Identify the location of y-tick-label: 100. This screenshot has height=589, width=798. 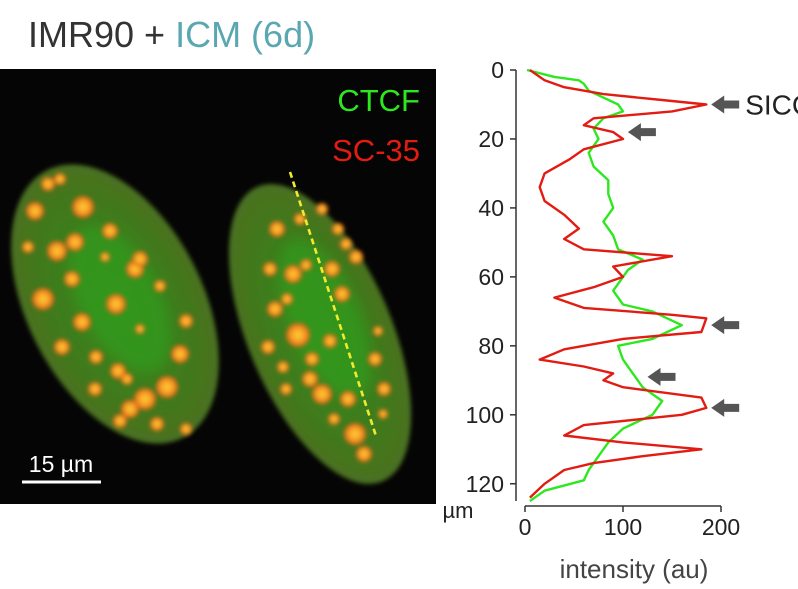
(485, 415).